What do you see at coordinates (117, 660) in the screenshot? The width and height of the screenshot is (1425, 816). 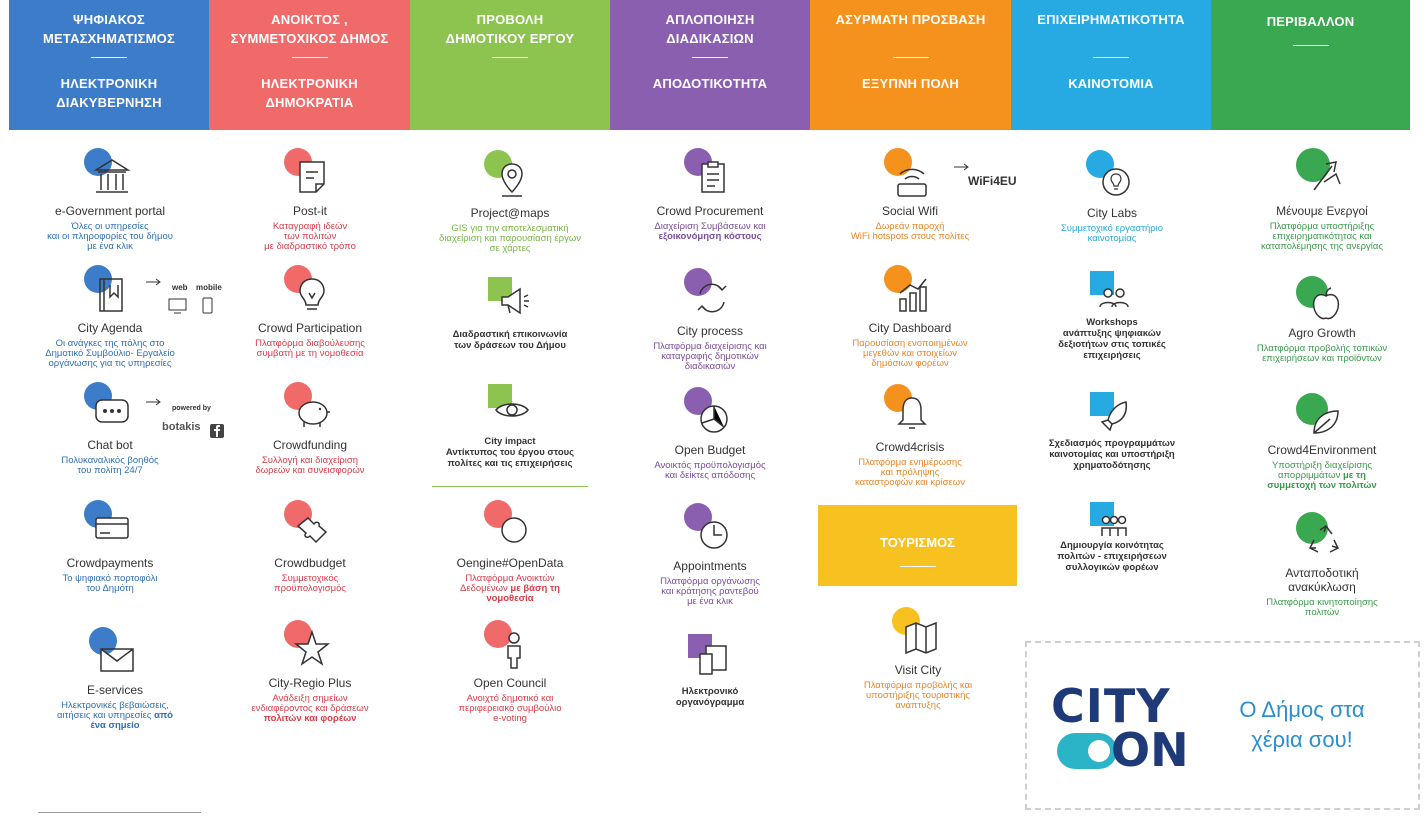 I see `envelope-icon` at bounding box center [117, 660].